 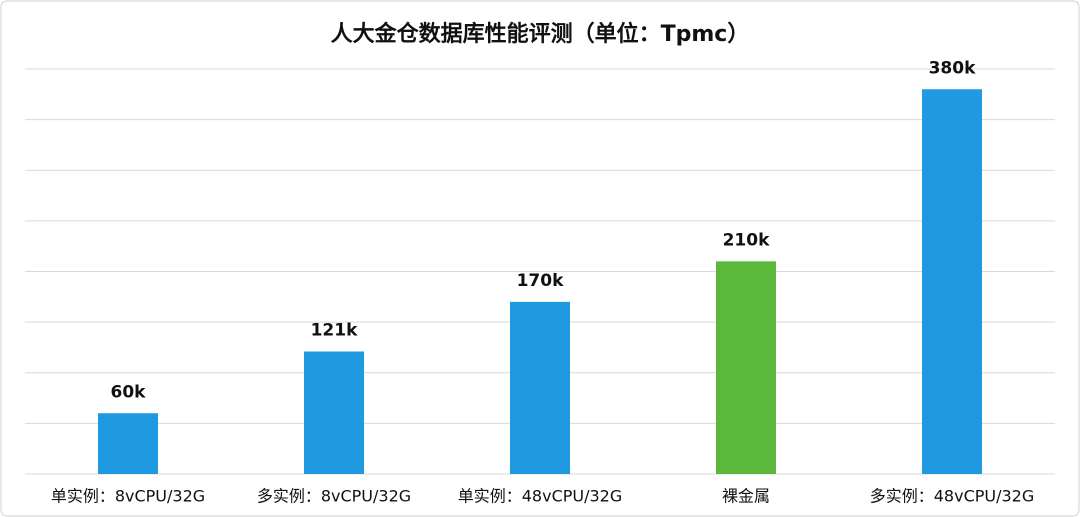 I want to click on data-label: 121k, so click(x=334, y=330).